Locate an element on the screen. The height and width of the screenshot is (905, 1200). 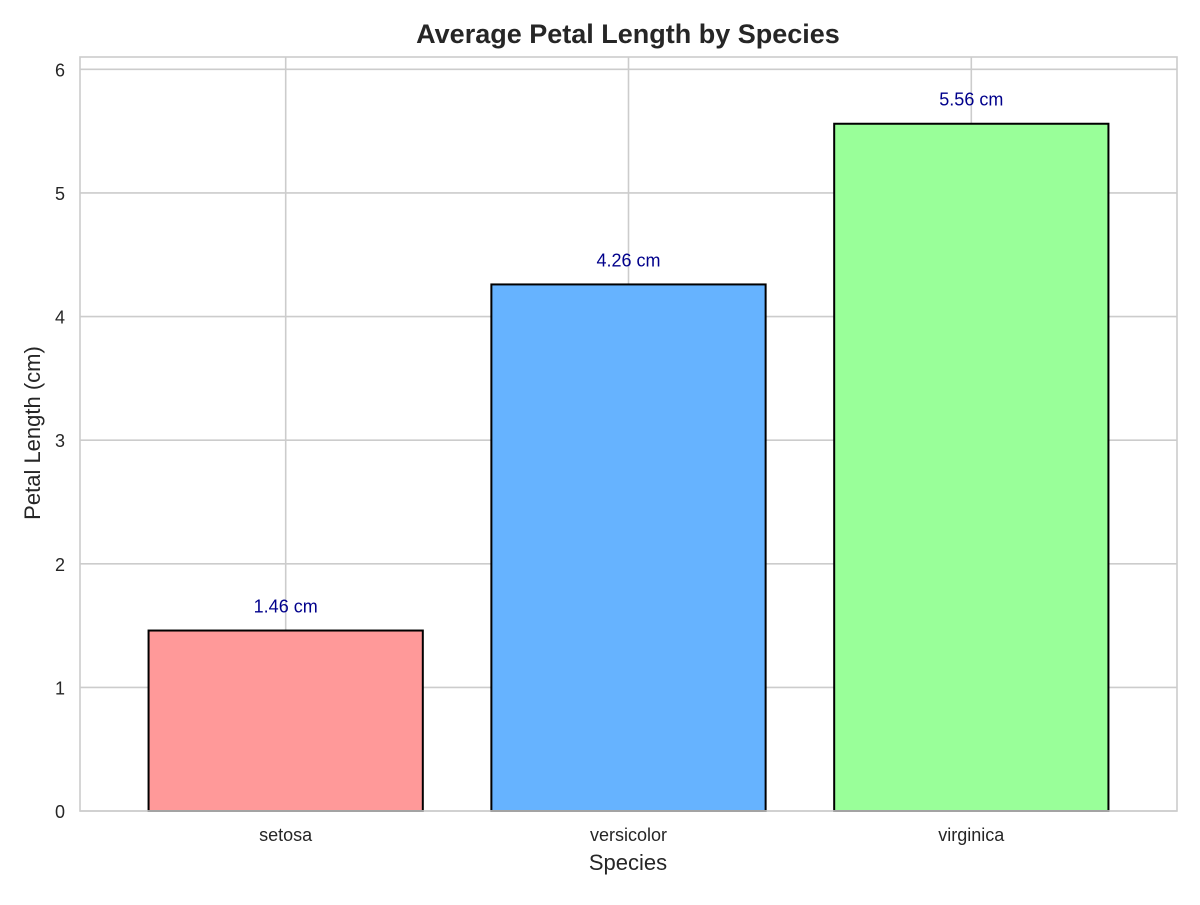
bar-value-label: 5.56 cm is located at coordinates (971, 100).